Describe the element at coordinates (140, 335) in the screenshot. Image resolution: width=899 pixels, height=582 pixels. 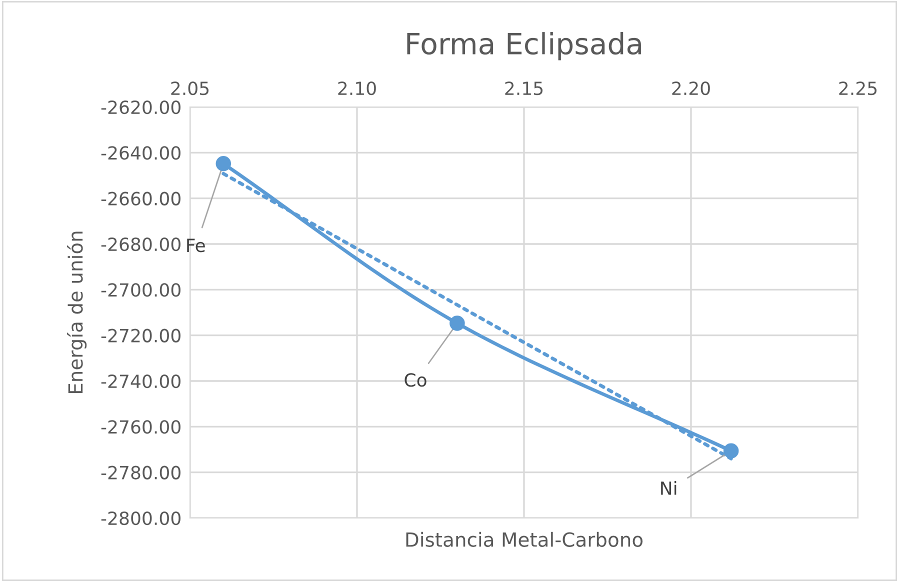
I see `y-tick-label: -2720.00` at that location.